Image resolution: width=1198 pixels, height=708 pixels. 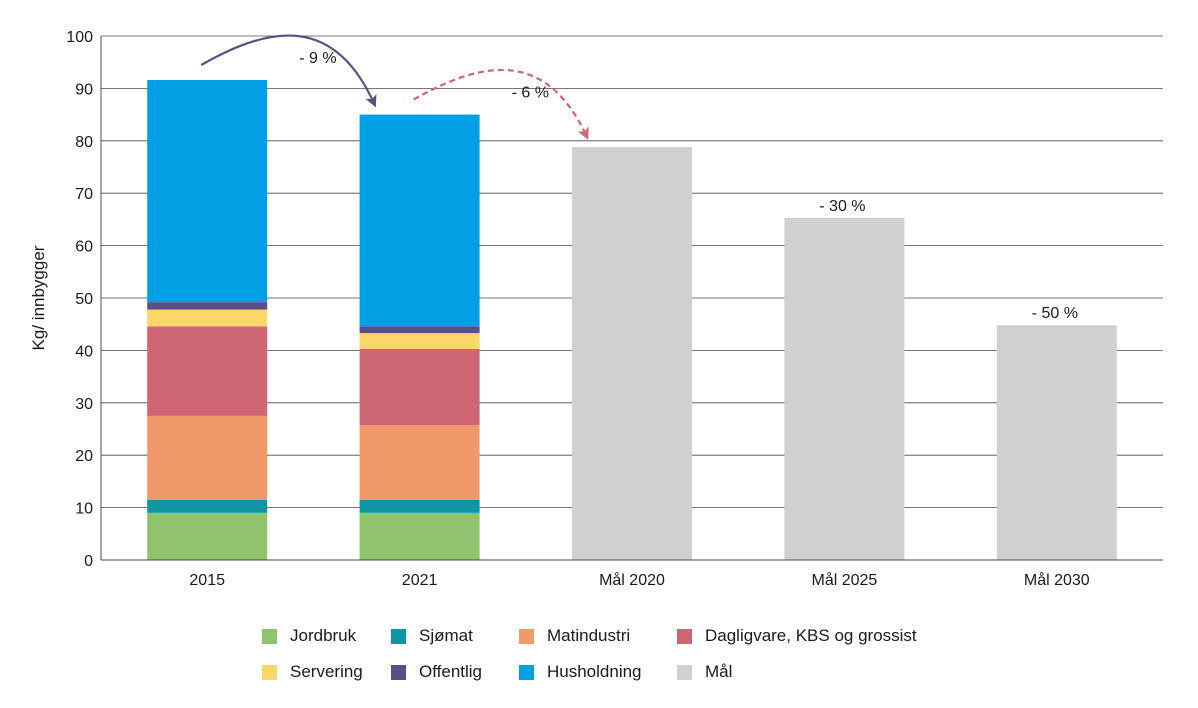 I want to click on y-axis-title: Kg/ innbygger, so click(x=38, y=297).